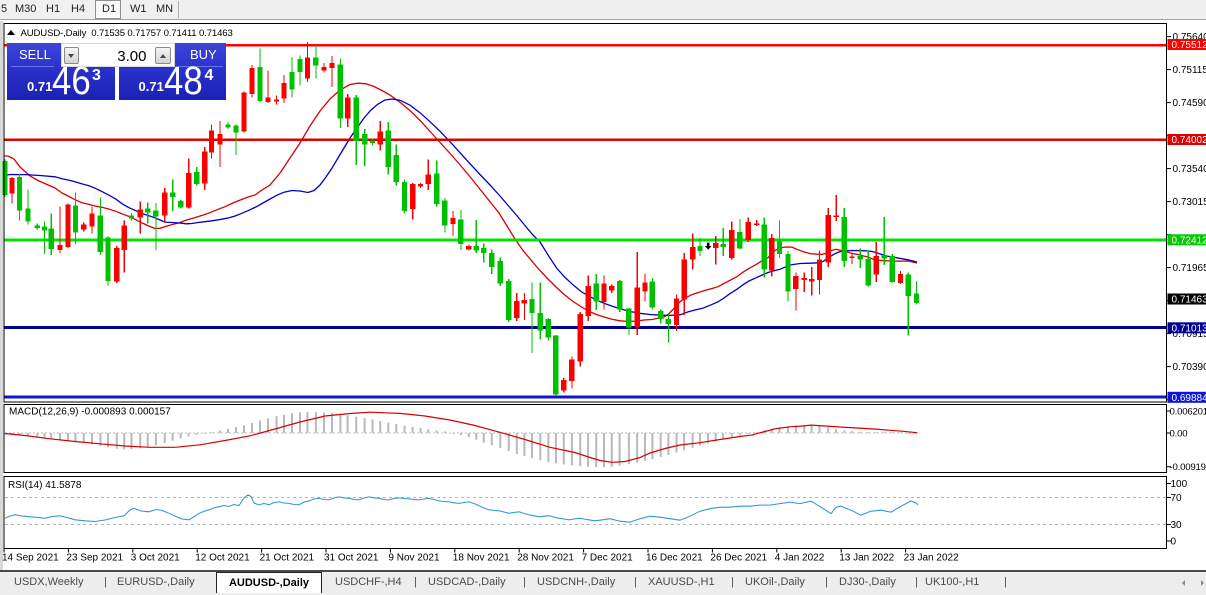 Image resolution: width=1206 pixels, height=595 pixels. What do you see at coordinates (1177, 498) in the screenshot?
I see `svg-text: 70` at bounding box center [1177, 498].